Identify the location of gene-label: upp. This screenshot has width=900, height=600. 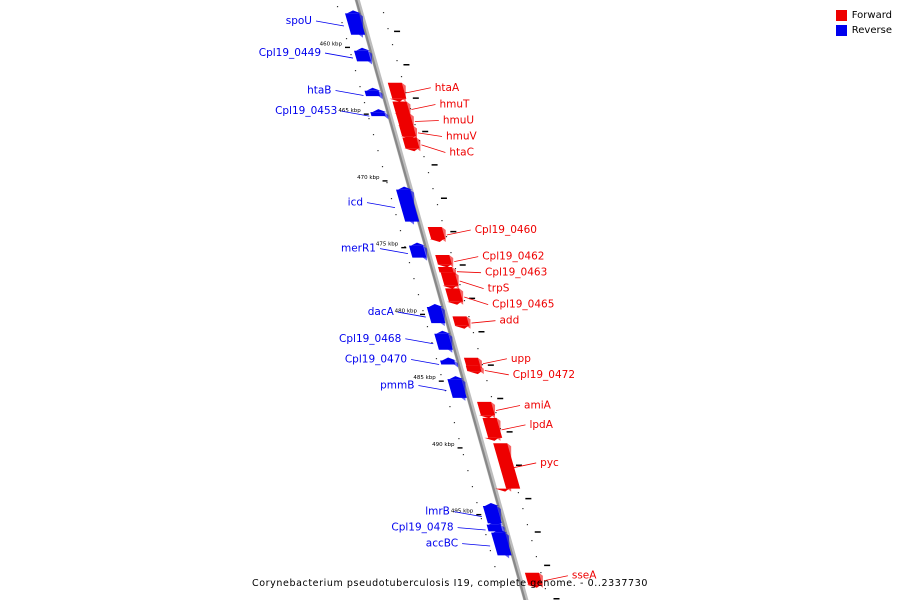
(521, 359).